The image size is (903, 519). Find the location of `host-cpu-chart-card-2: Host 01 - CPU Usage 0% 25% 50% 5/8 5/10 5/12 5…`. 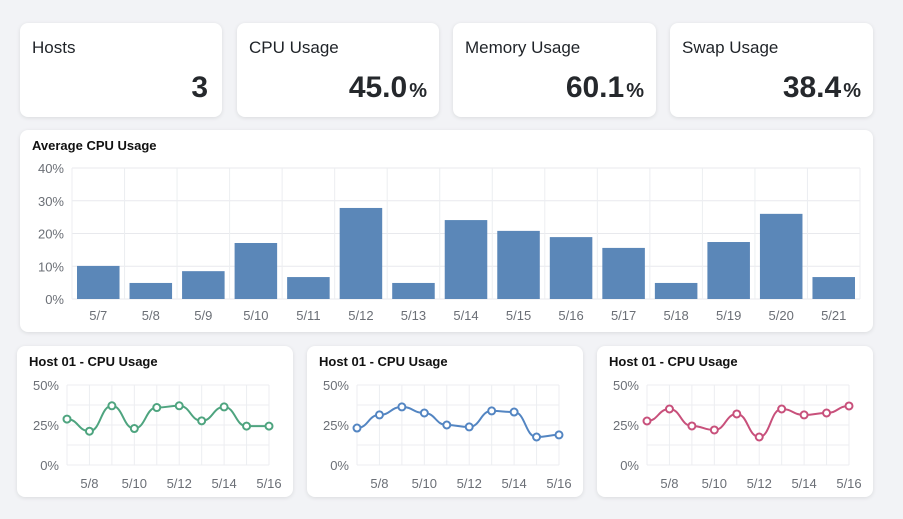

host-cpu-chart-card-2: Host 01 - CPU Usage 0% 25% 50% 5/8 5/10 5/12 5… is located at coordinates (445, 421).